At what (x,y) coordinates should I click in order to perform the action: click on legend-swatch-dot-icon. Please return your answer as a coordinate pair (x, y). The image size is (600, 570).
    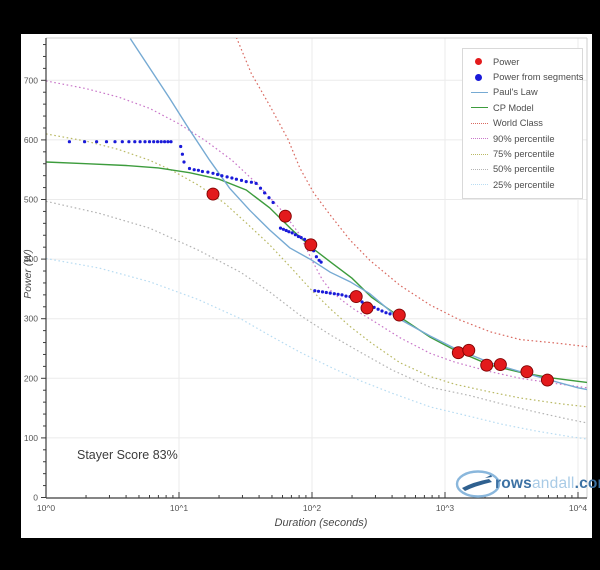
    Looking at the image, I should click on (482, 77).